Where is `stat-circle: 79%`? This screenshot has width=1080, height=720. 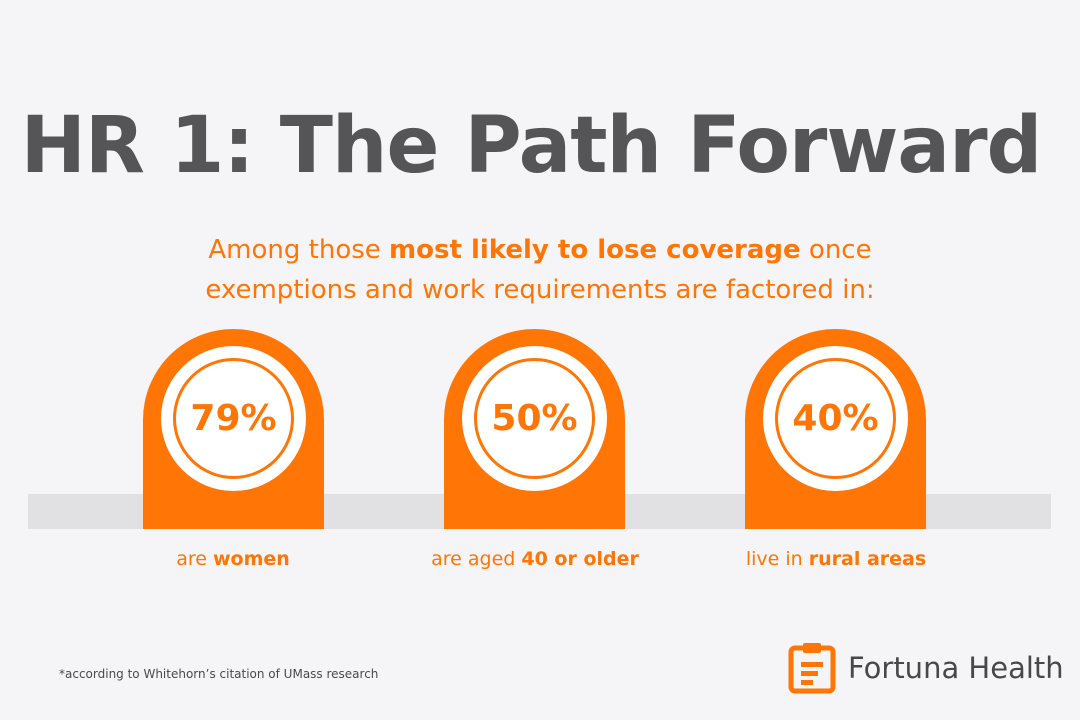 stat-circle: 79% is located at coordinates (233, 418).